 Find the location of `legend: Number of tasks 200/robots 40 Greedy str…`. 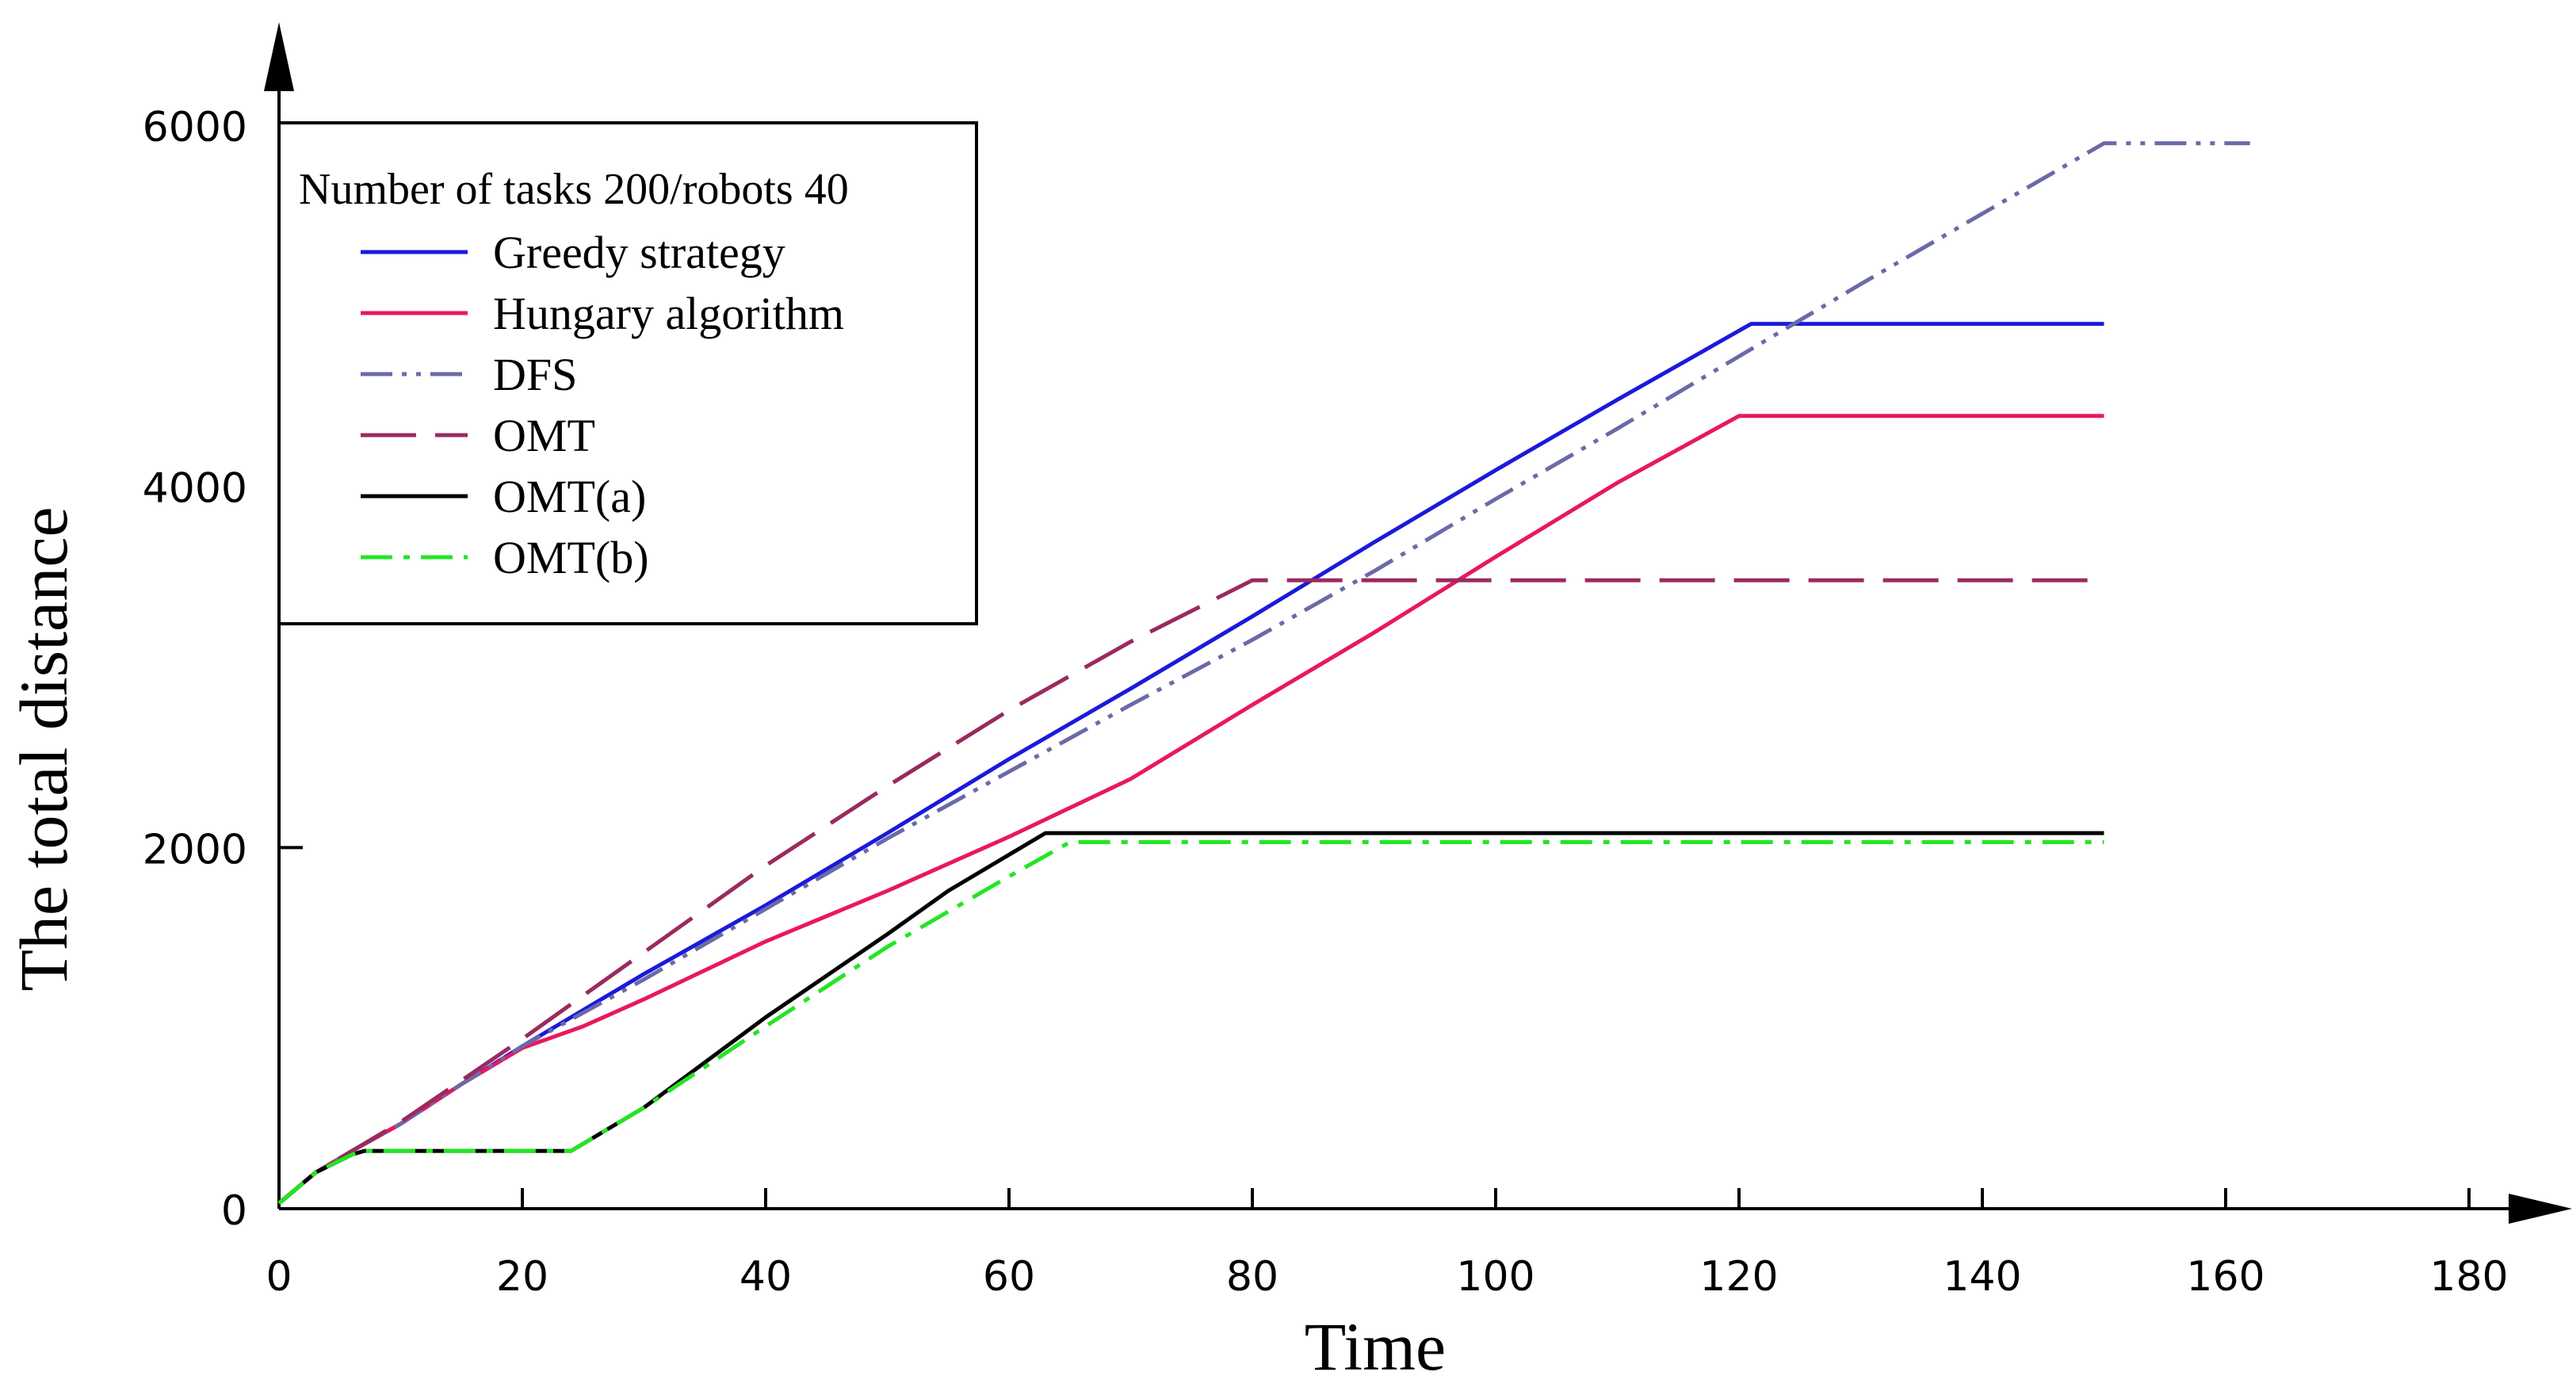

legend: Number of tasks 200/robots 40 Greedy str… is located at coordinates (627, 373).